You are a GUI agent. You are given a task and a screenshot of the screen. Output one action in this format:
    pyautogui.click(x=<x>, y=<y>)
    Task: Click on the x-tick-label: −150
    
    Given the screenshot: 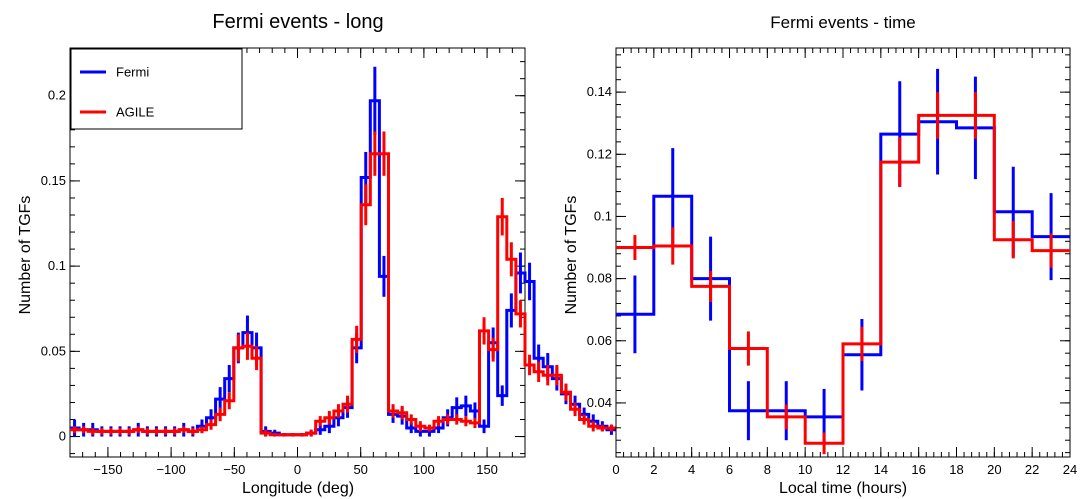 What is the action you would take?
    pyautogui.click(x=107, y=469)
    